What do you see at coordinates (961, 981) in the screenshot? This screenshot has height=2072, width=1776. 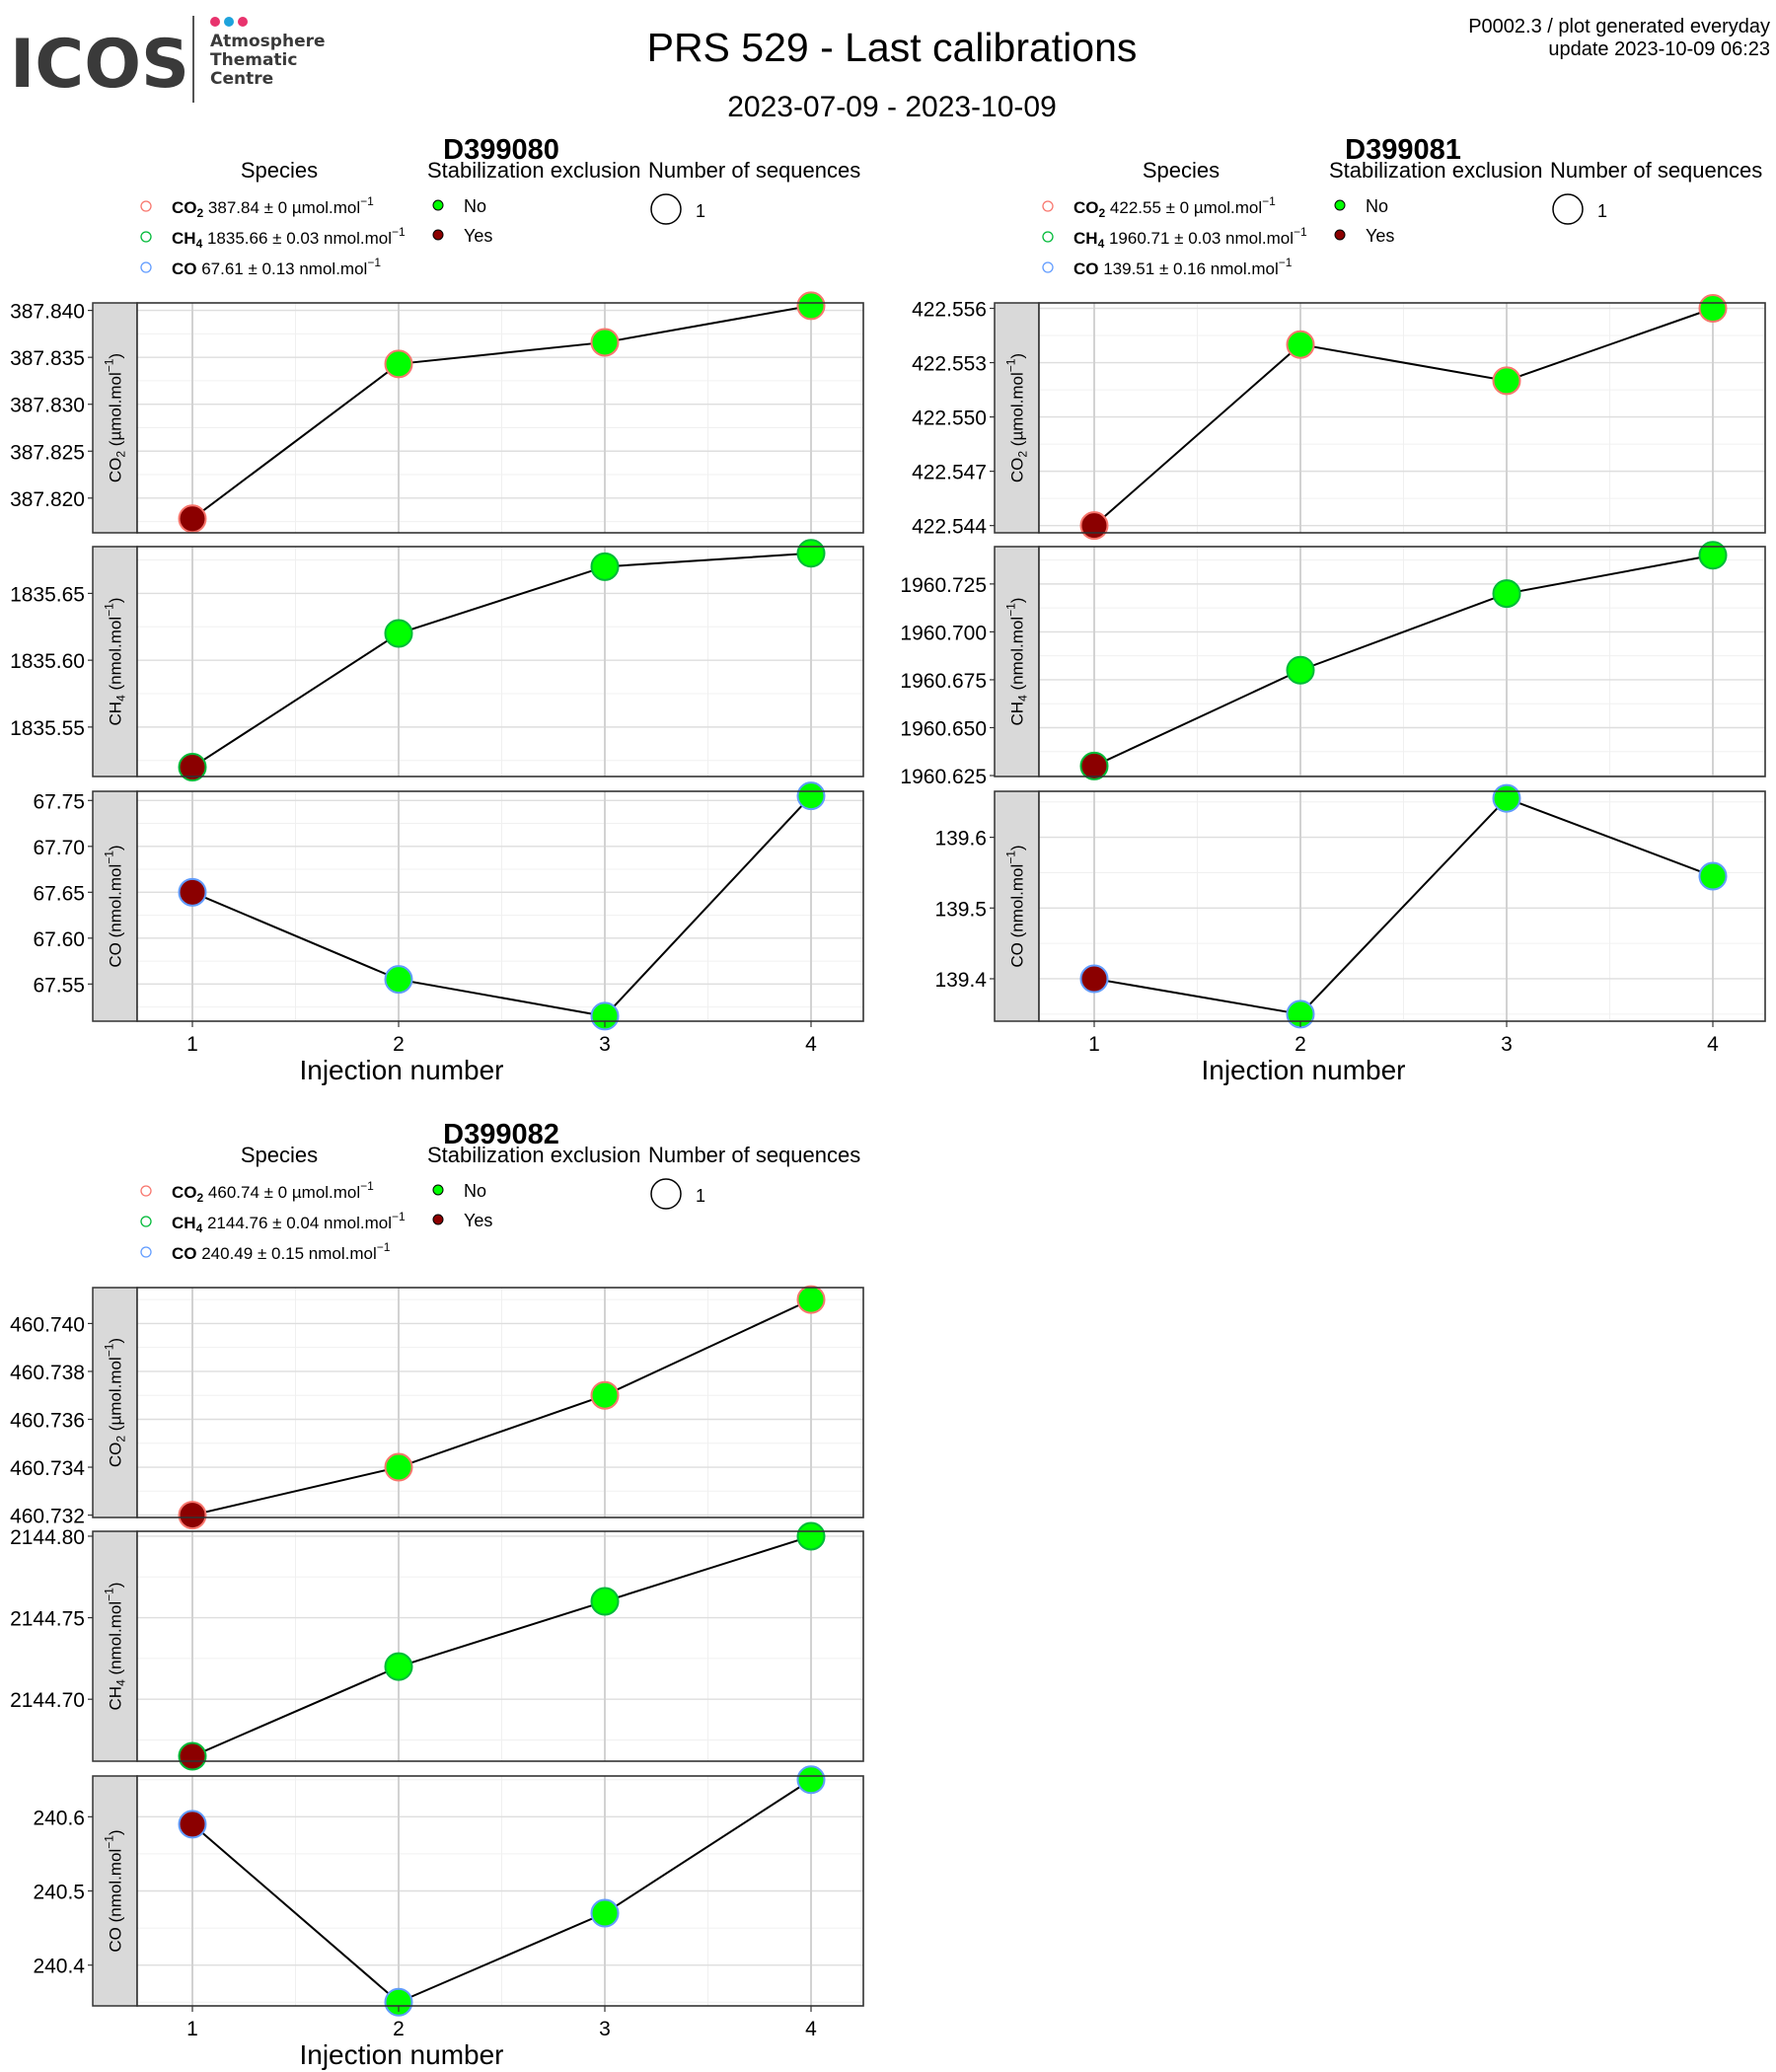 I see `y-tick-label: 139.4` at bounding box center [961, 981].